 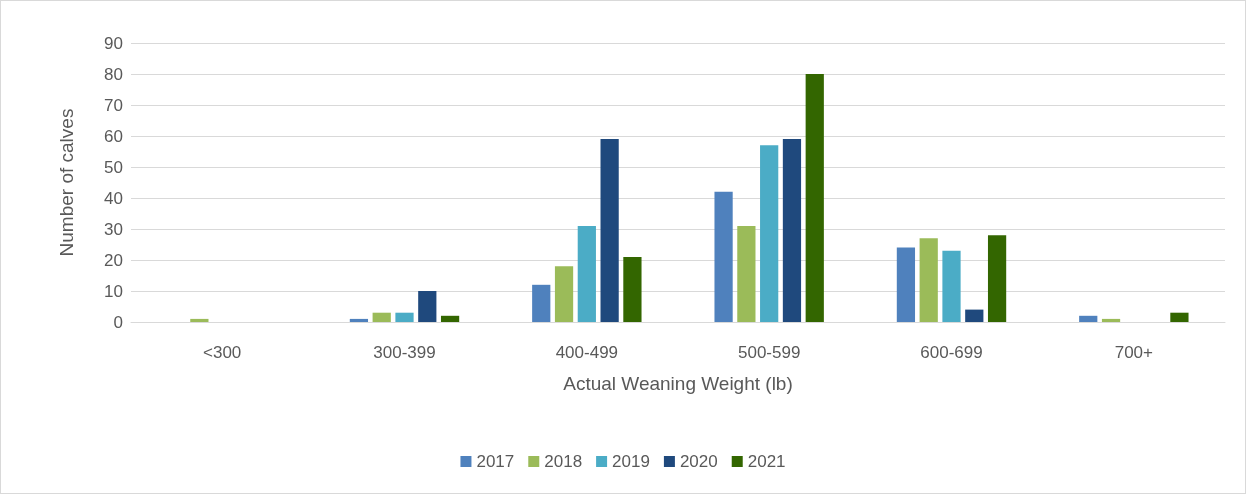 What do you see at coordinates (1134, 352) in the screenshot?
I see `x-tick-label: 700+` at bounding box center [1134, 352].